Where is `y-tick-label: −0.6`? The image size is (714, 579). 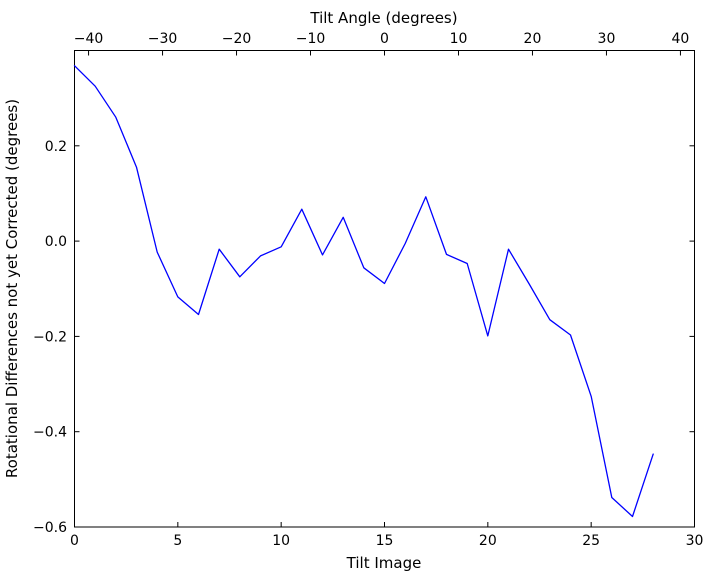 y-tick-label: −0.6 is located at coordinates (50, 528).